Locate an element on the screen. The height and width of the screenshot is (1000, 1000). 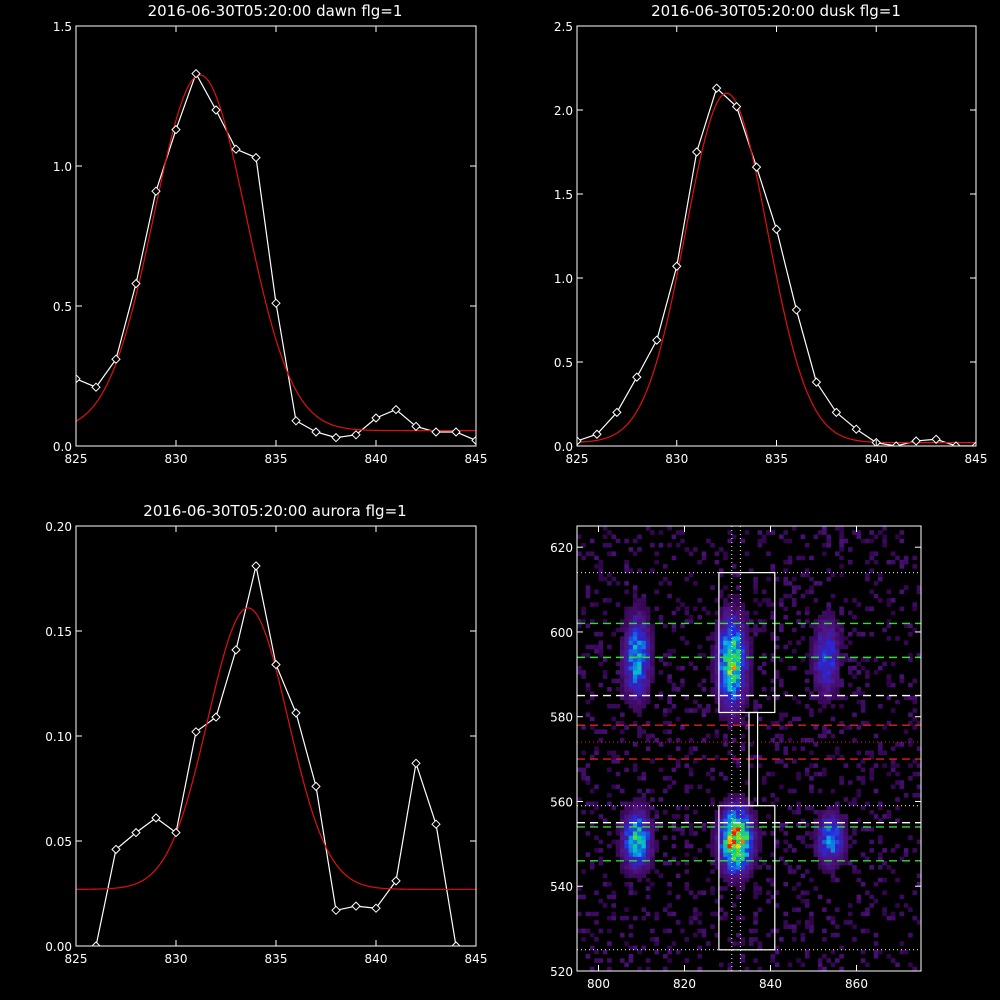
aurora-data-point is located at coordinates (416, 763).